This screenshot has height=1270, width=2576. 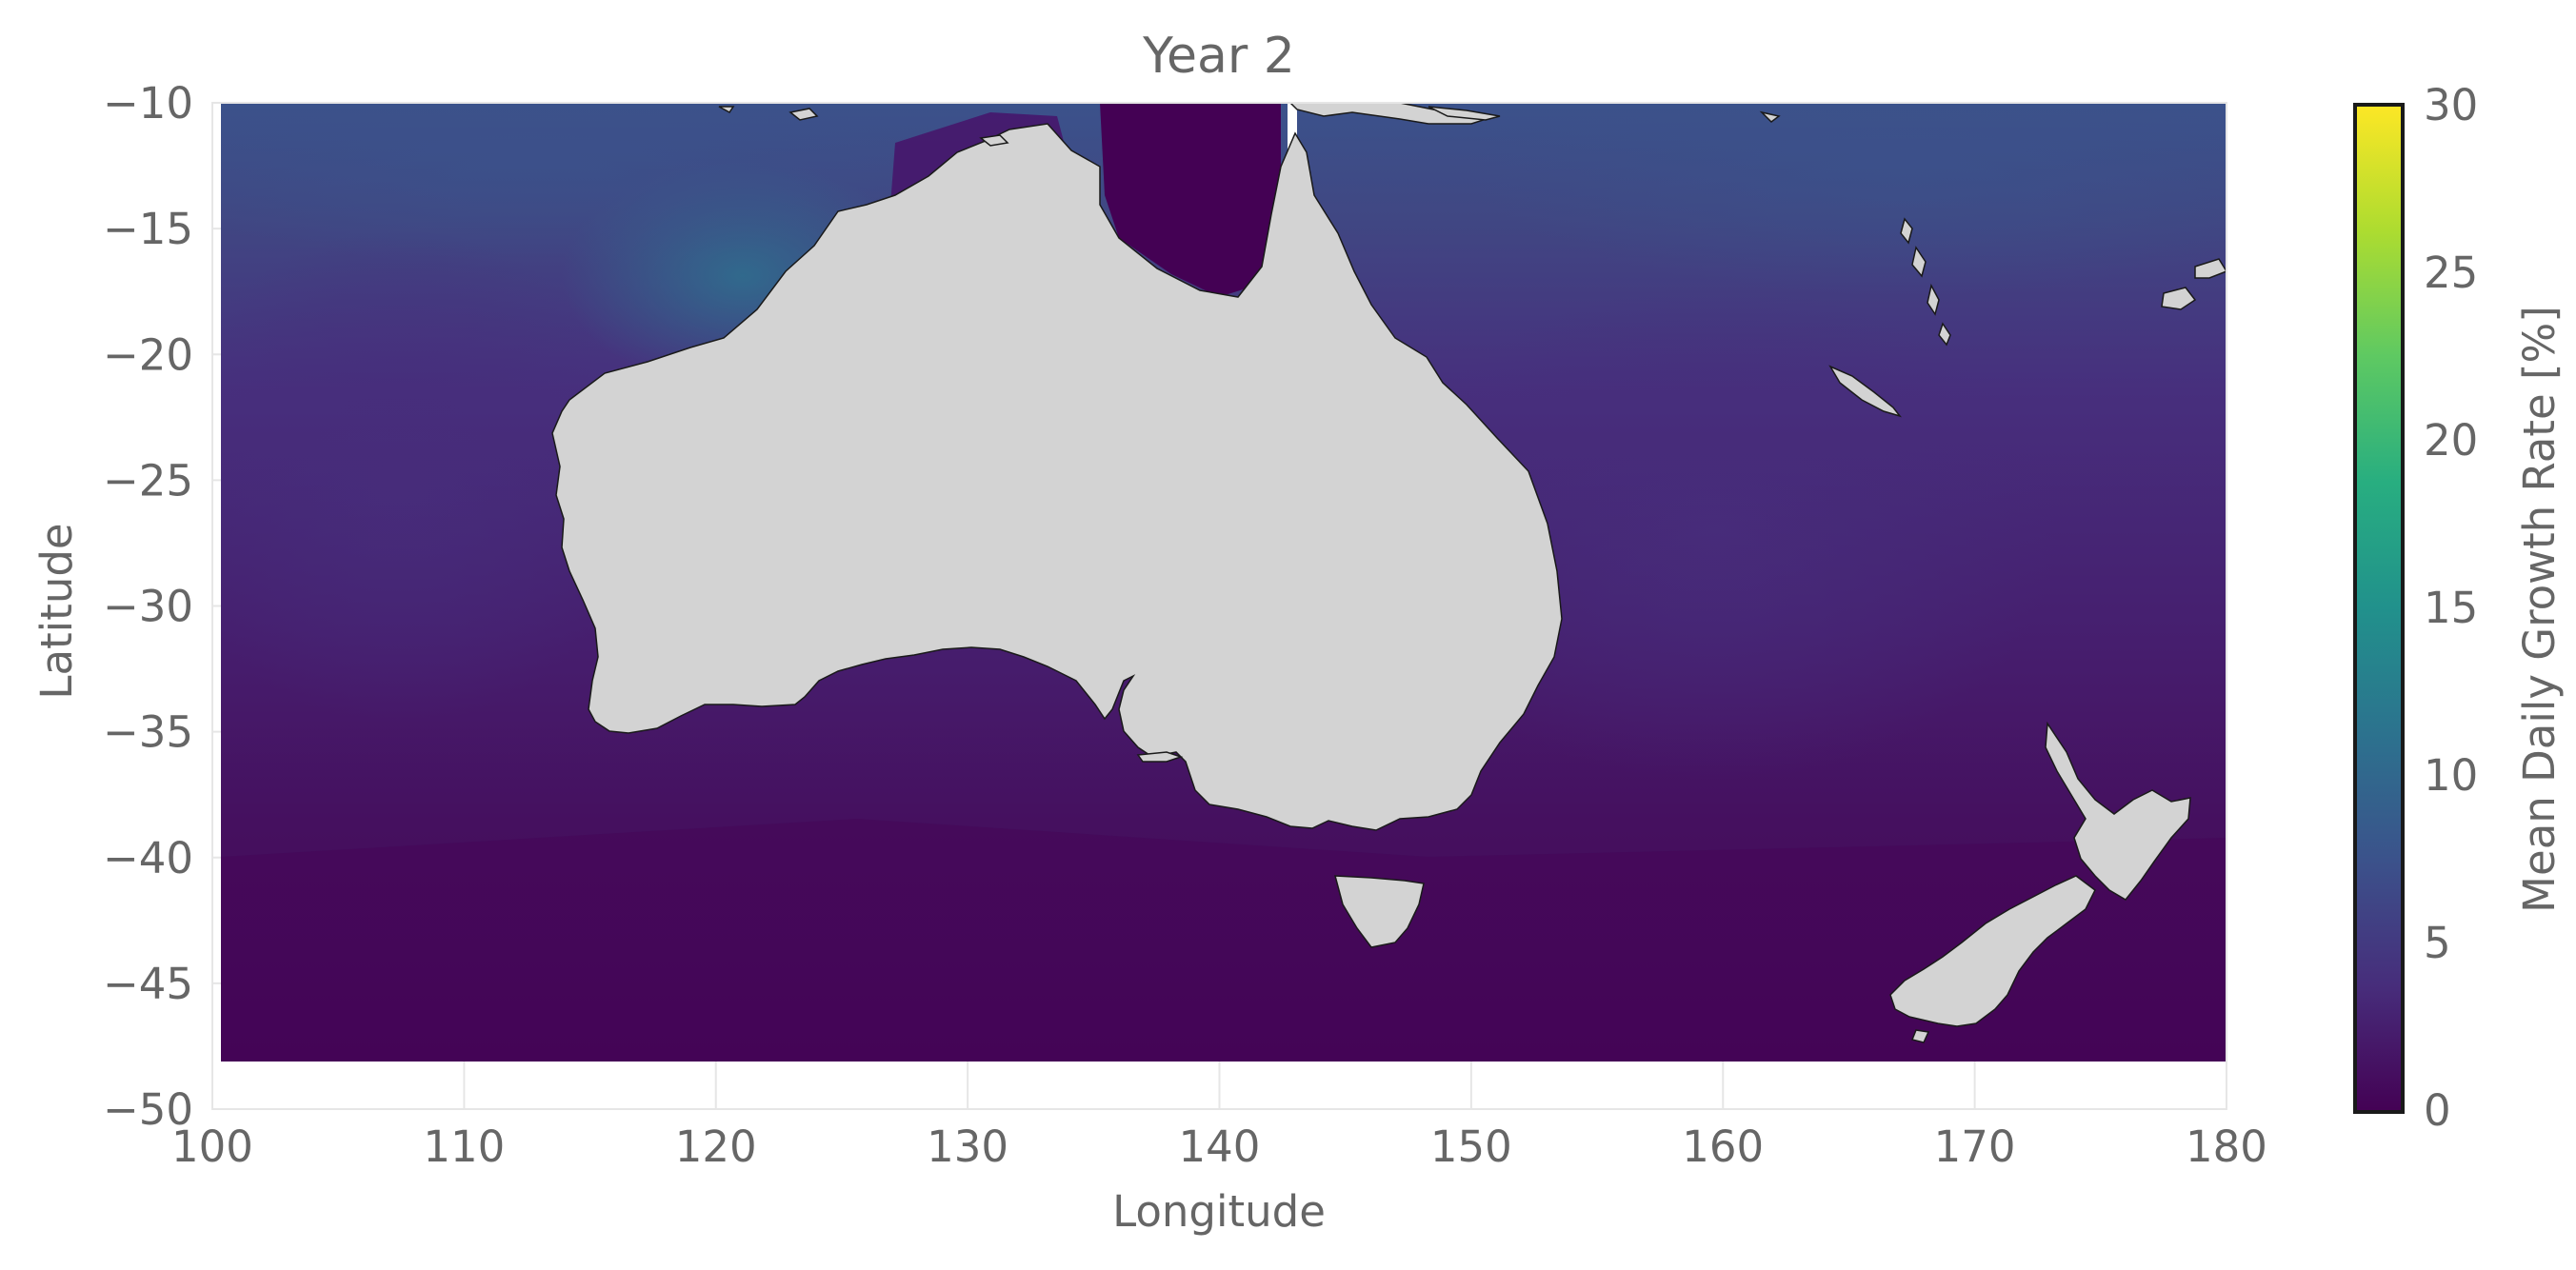 What do you see at coordinates (2379, 608) in the screenshot?
I see `colorbar` at bounding box center [2379, 608].